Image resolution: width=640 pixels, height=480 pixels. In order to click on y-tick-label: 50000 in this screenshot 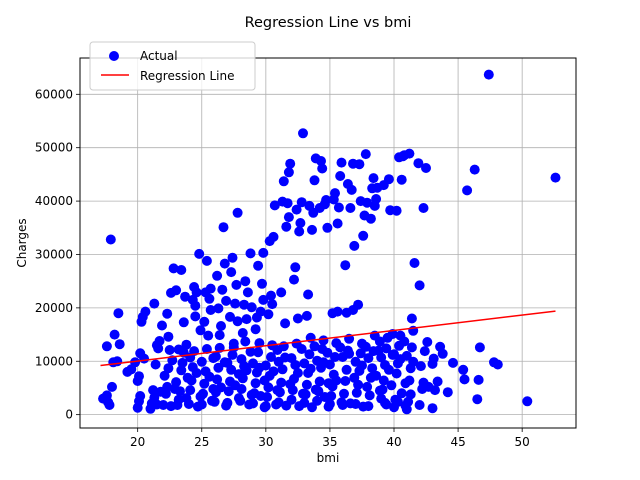, I will do `click(54, 148)`.